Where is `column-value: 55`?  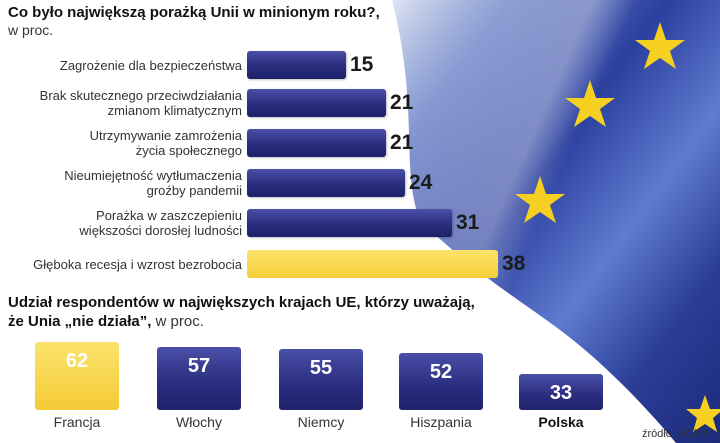
column-value: 55 is located at coordinates (321, 368).